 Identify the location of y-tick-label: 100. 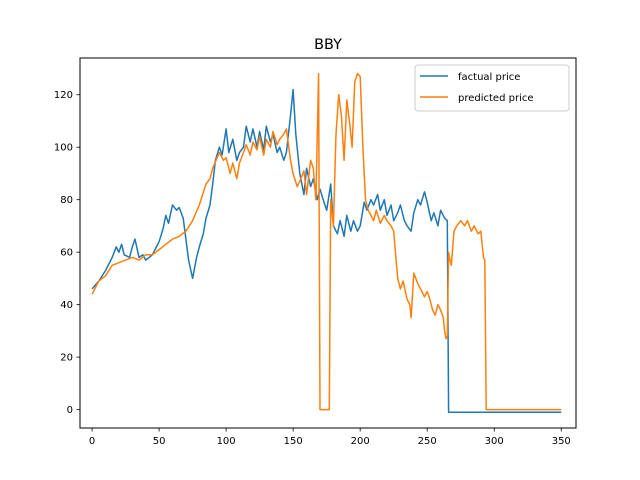
(63, 148).